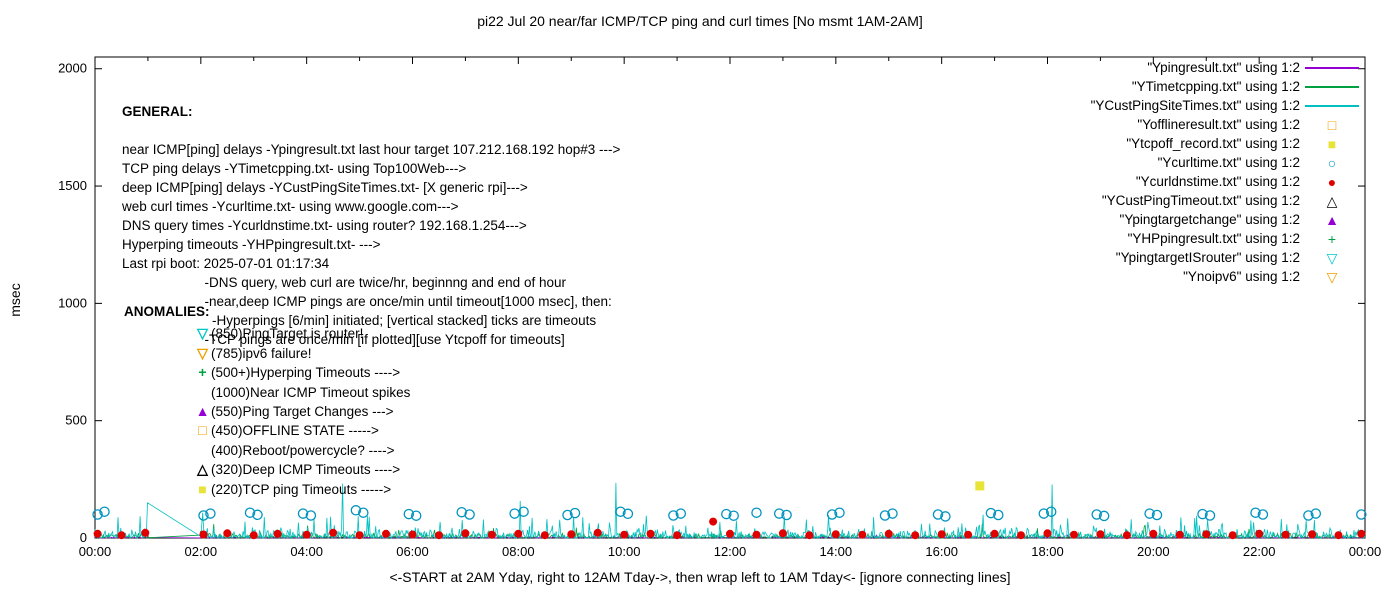 This screenshot has height=600, width=1400. I want to click on anomaly-item: △ (320)Deep ICMP Timeouts ---->, so click(302, 469).